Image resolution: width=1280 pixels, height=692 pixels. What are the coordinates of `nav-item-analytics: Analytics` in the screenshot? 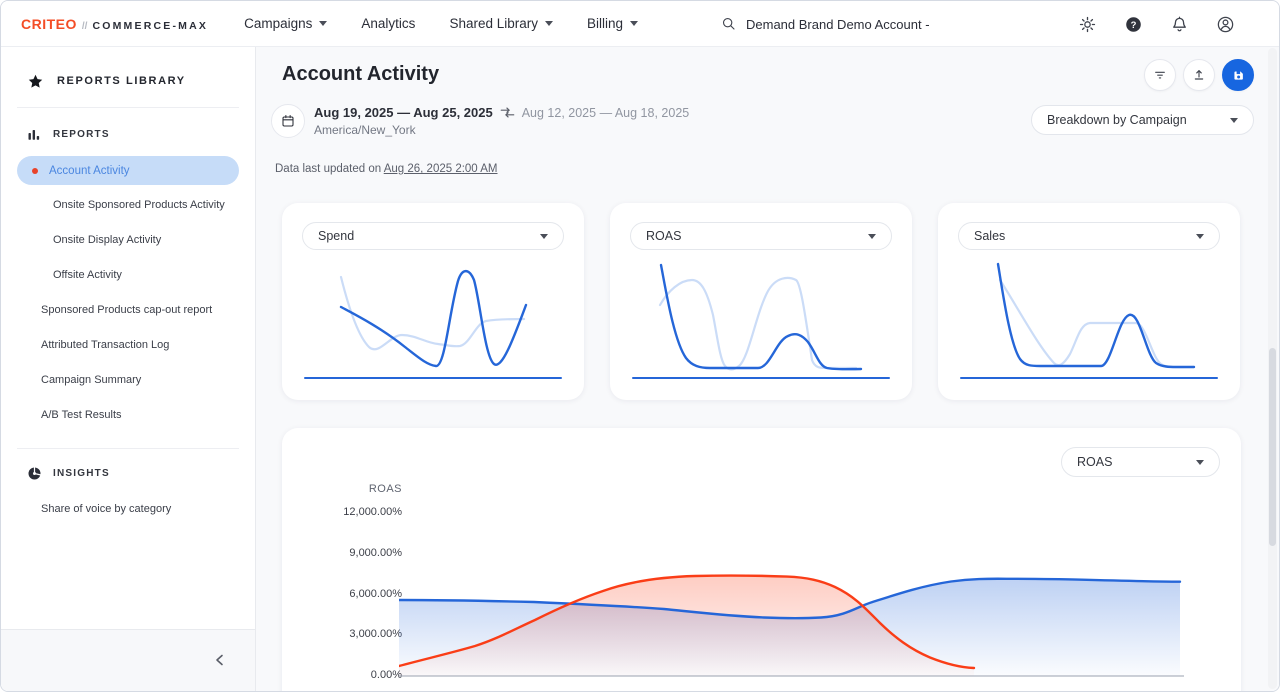 It's located at (388, 23).